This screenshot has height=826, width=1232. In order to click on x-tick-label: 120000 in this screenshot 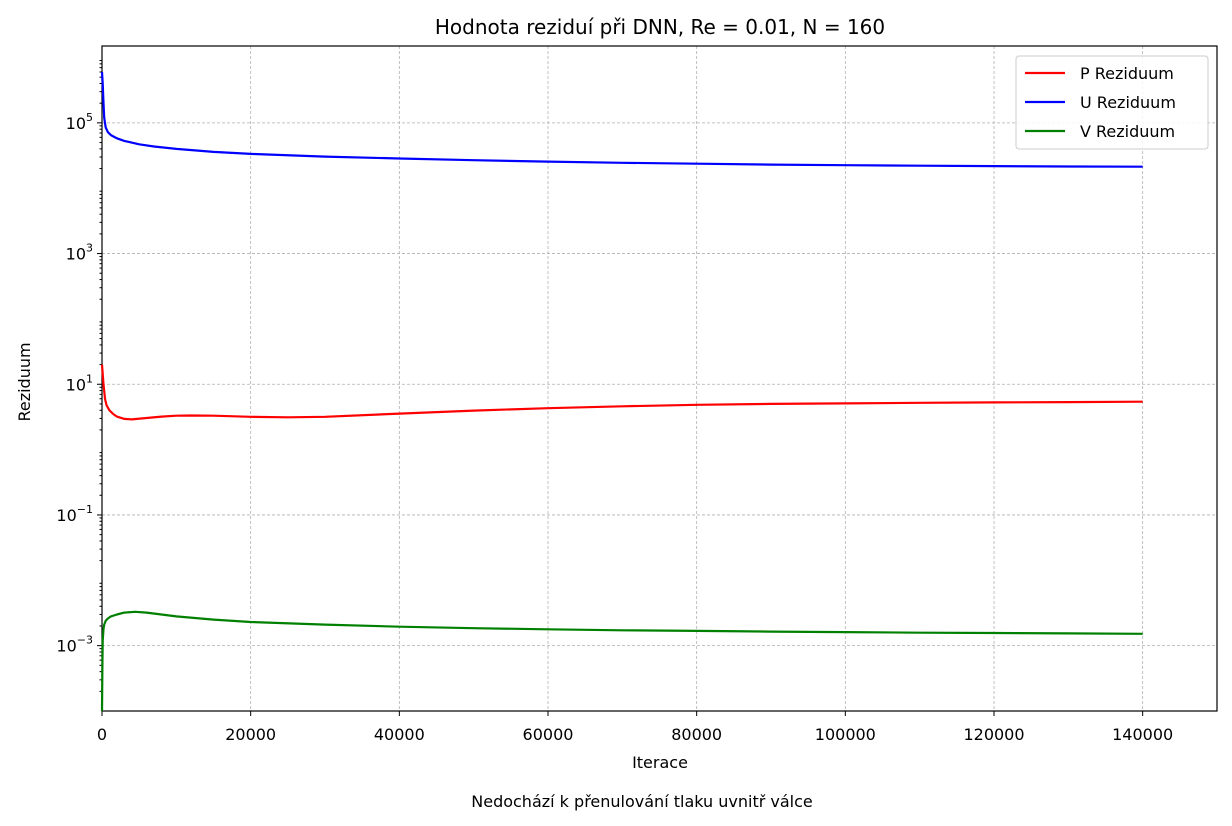, I will do `click(993, 734)`.